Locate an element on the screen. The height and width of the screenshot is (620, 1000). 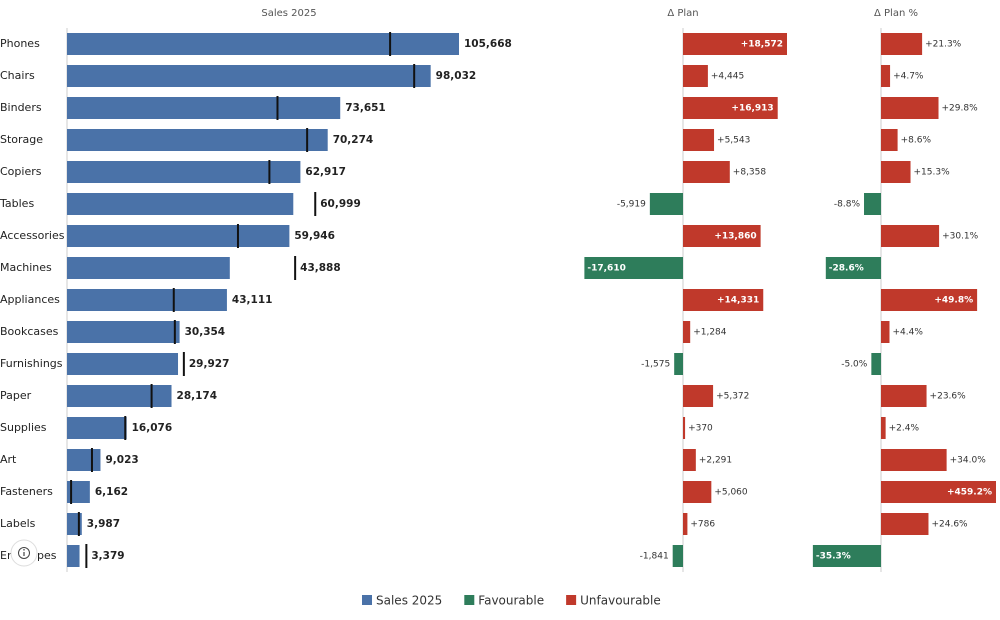
variance-label: +13,860 is located at coordinates (735, 237).